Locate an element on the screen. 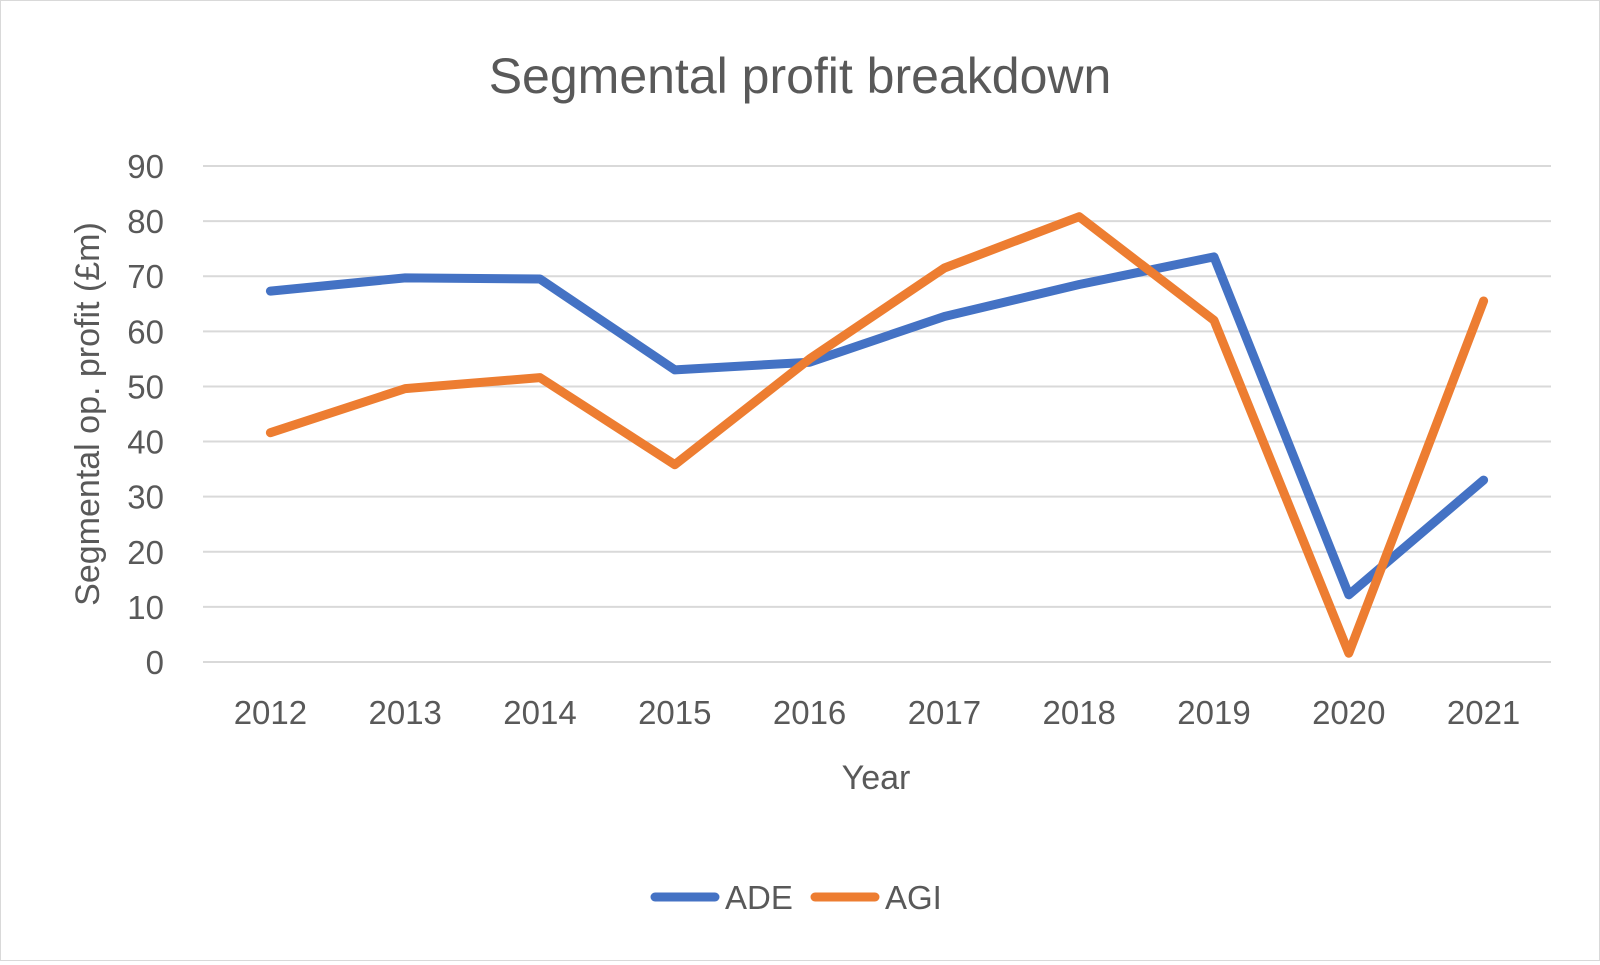  x-tick-label: 2015 is located at coordinates (674, 712).